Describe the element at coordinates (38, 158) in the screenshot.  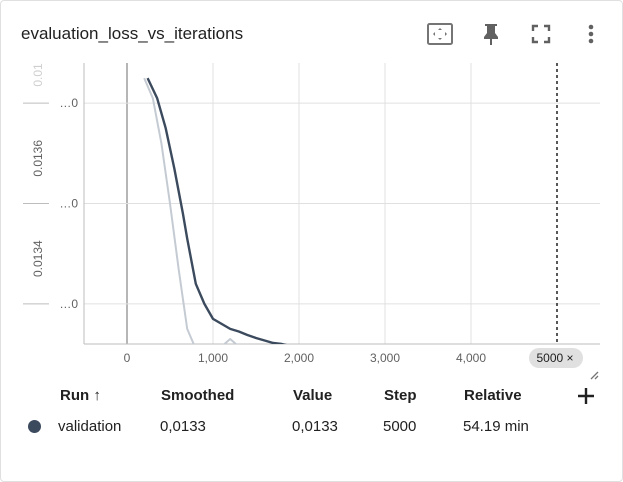
I see `y-axis-number: 0.0136` at that location.